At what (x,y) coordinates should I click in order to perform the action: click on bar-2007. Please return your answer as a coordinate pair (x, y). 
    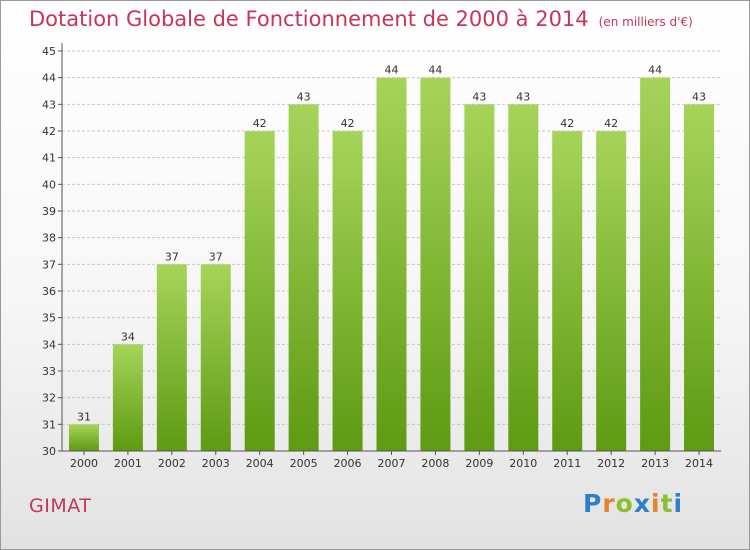
    Looking at the image, I should click on (391, 264).